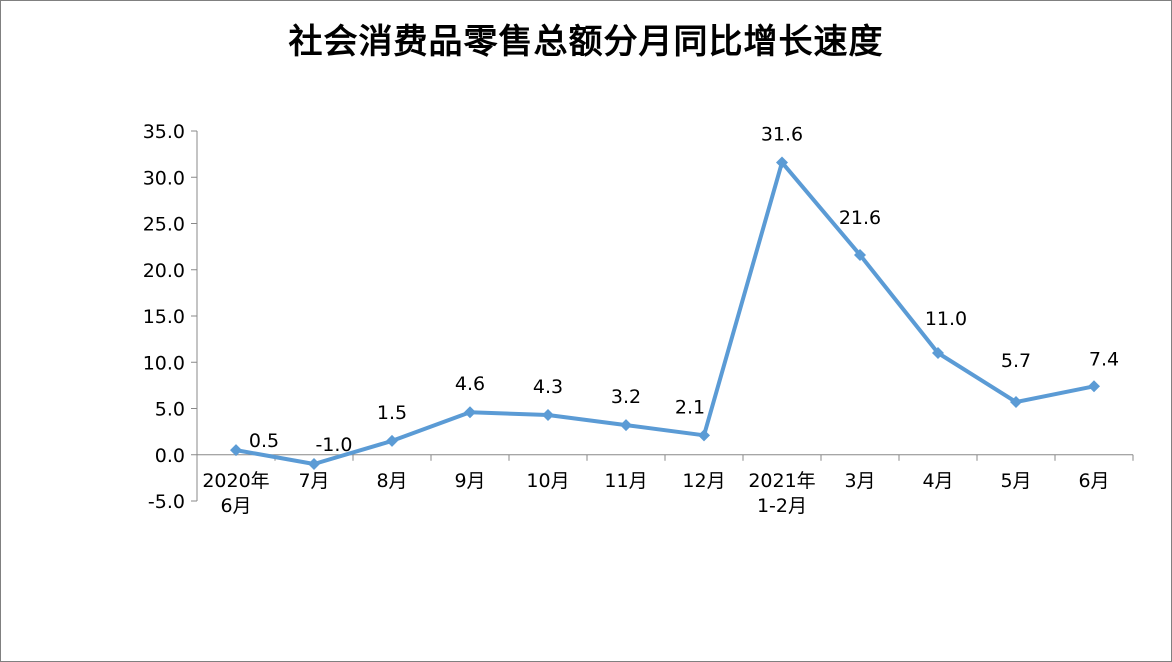 Image resolution: width=1172 pixels, height=662 pixels. I want to click on y-tick-label: 25.0, so click(164, 225).